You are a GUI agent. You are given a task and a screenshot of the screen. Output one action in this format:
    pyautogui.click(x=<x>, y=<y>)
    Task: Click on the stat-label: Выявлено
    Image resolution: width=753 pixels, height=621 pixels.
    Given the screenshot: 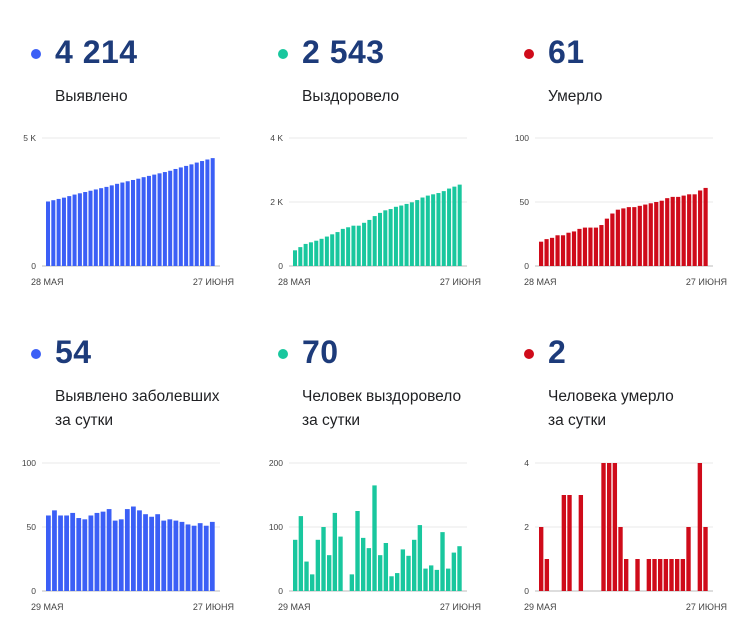 What is the action you would take?
    pyautogui.click(x=91, y=96)
    